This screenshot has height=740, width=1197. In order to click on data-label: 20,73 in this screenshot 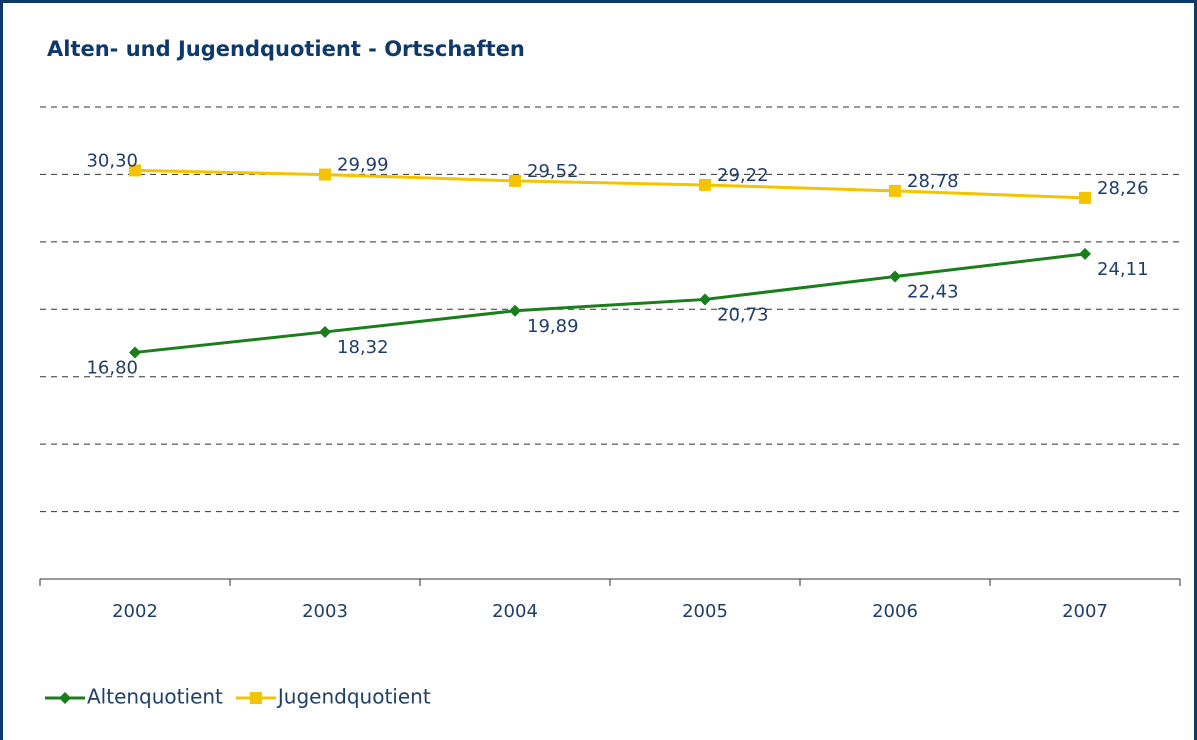, I will do `click(743, 314)`.